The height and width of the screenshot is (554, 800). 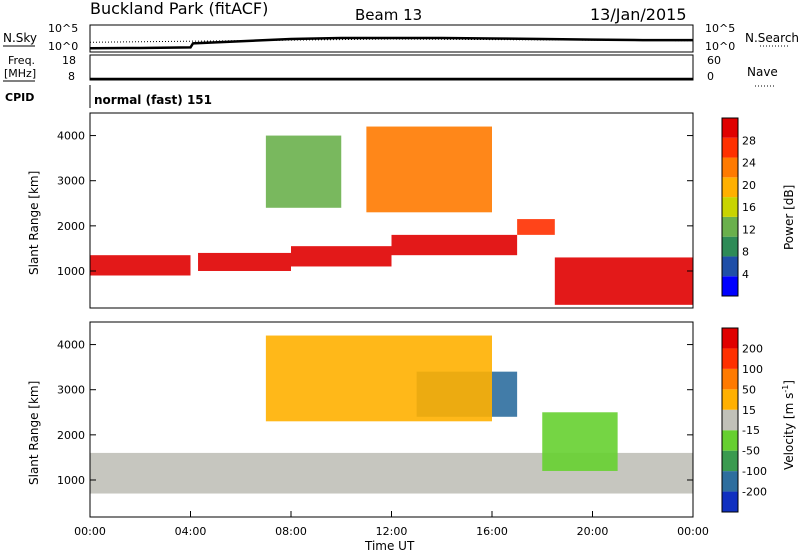 What do you see at coordinates (71, 76) in the screenshot?
I see `freq-ytick-bottom: 8` at bounding box center [71, 76].